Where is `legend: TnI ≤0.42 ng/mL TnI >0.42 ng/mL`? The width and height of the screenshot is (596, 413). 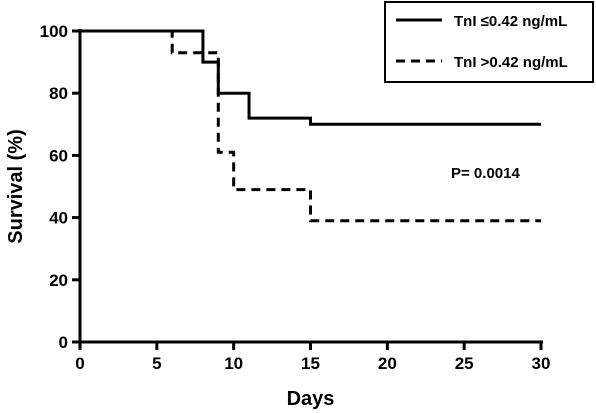
legend: TnI ≤0.42 ng/mL TnI >0.42 ng/mL is located at coordinates (489, 42).